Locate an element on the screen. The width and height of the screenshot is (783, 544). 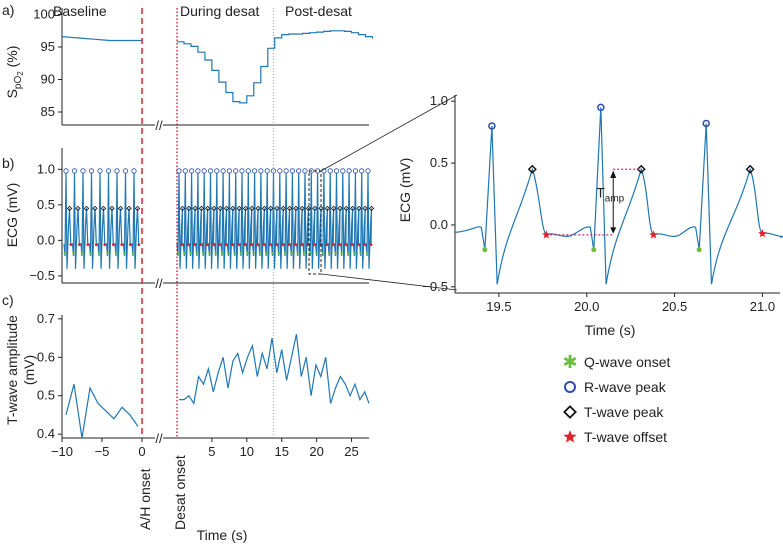
panel-b-ytick-label: 0.5 is located at coordinates (46, 204).